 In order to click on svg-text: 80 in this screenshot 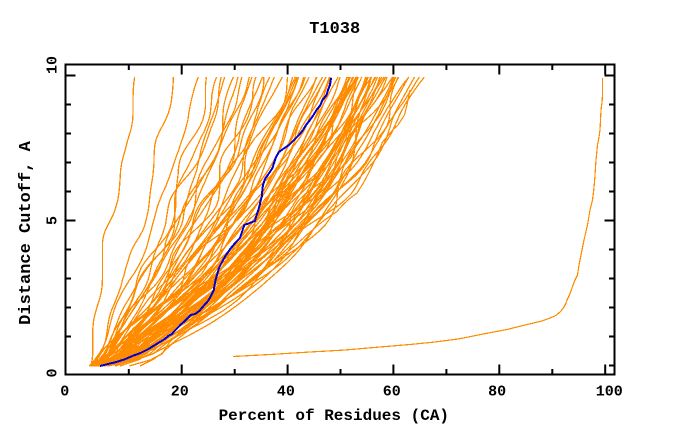, I will do `click(497, 391)`.